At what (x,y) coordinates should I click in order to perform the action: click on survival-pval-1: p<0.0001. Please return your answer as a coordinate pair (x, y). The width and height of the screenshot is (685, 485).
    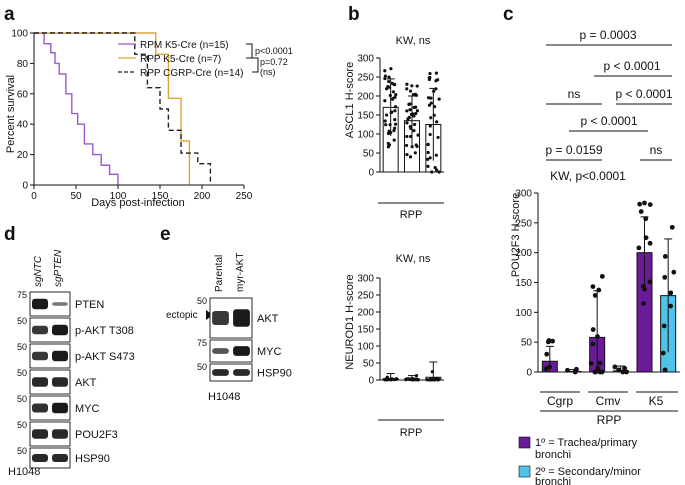
    Looking at the image, I should click on (274, 51).